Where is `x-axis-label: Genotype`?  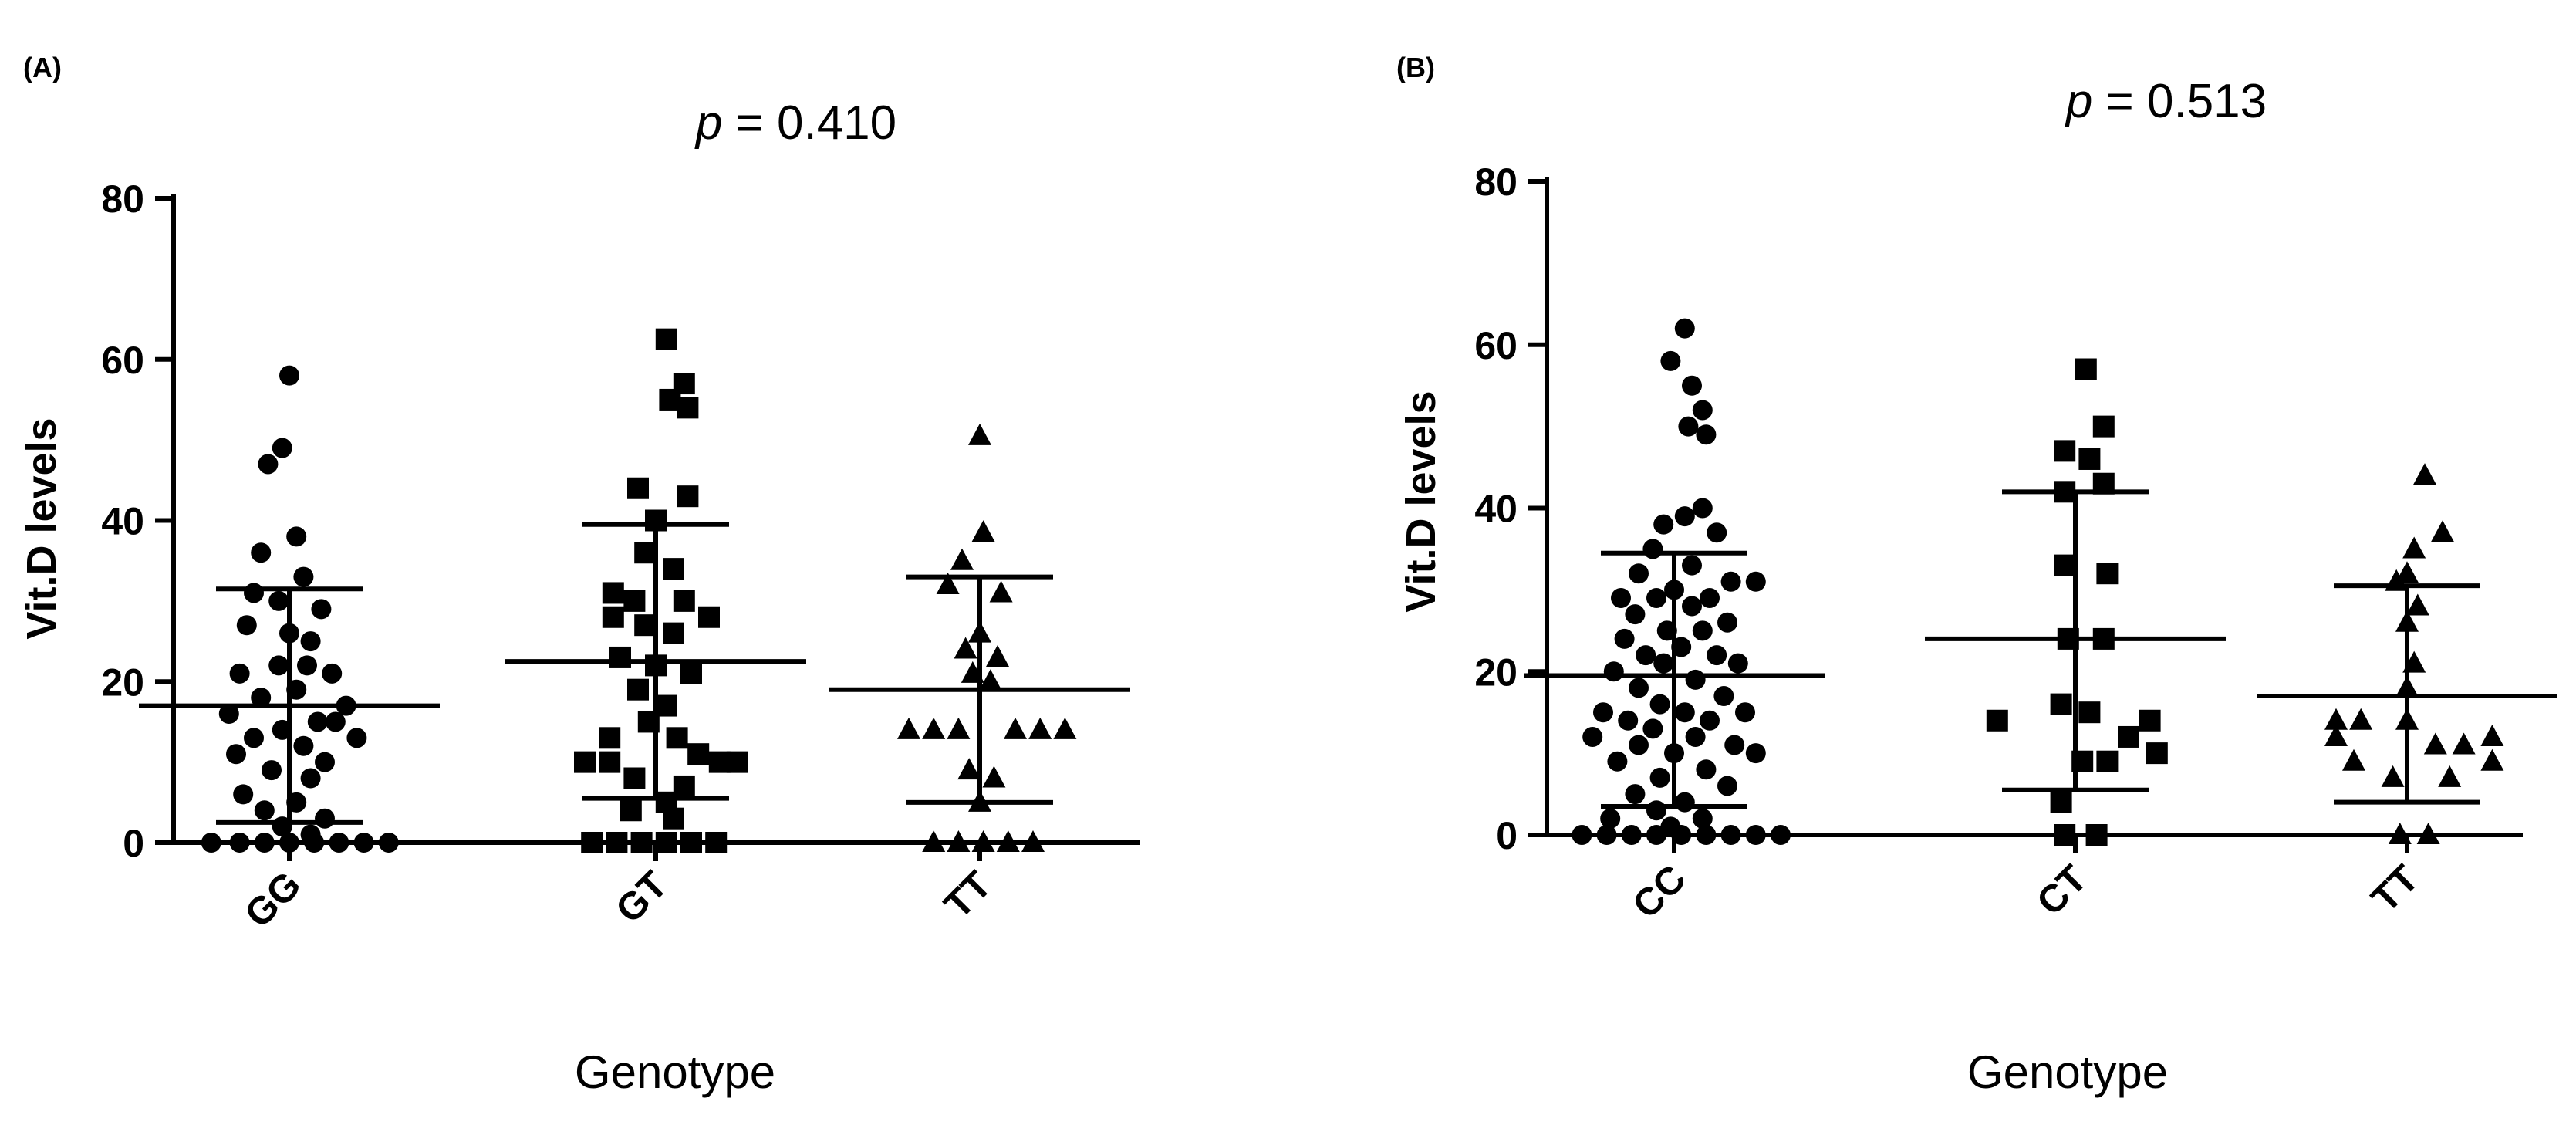
x-axis-label: Genotype is located at coordinates (2068, 1072).